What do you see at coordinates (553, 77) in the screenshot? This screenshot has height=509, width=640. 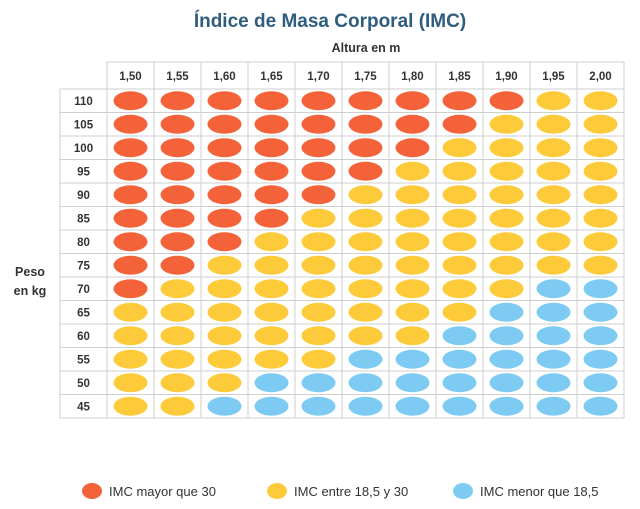 I see `x-tick-label: 1,95` at bounding box center [553, 77].